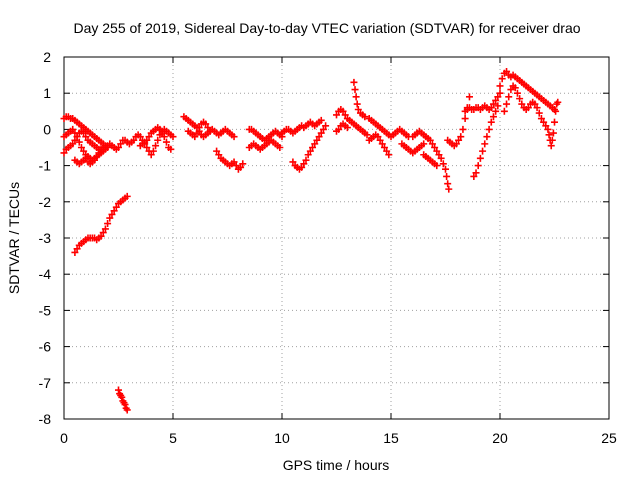  I want to click on y-tick-label: -2, so click(45, 202).